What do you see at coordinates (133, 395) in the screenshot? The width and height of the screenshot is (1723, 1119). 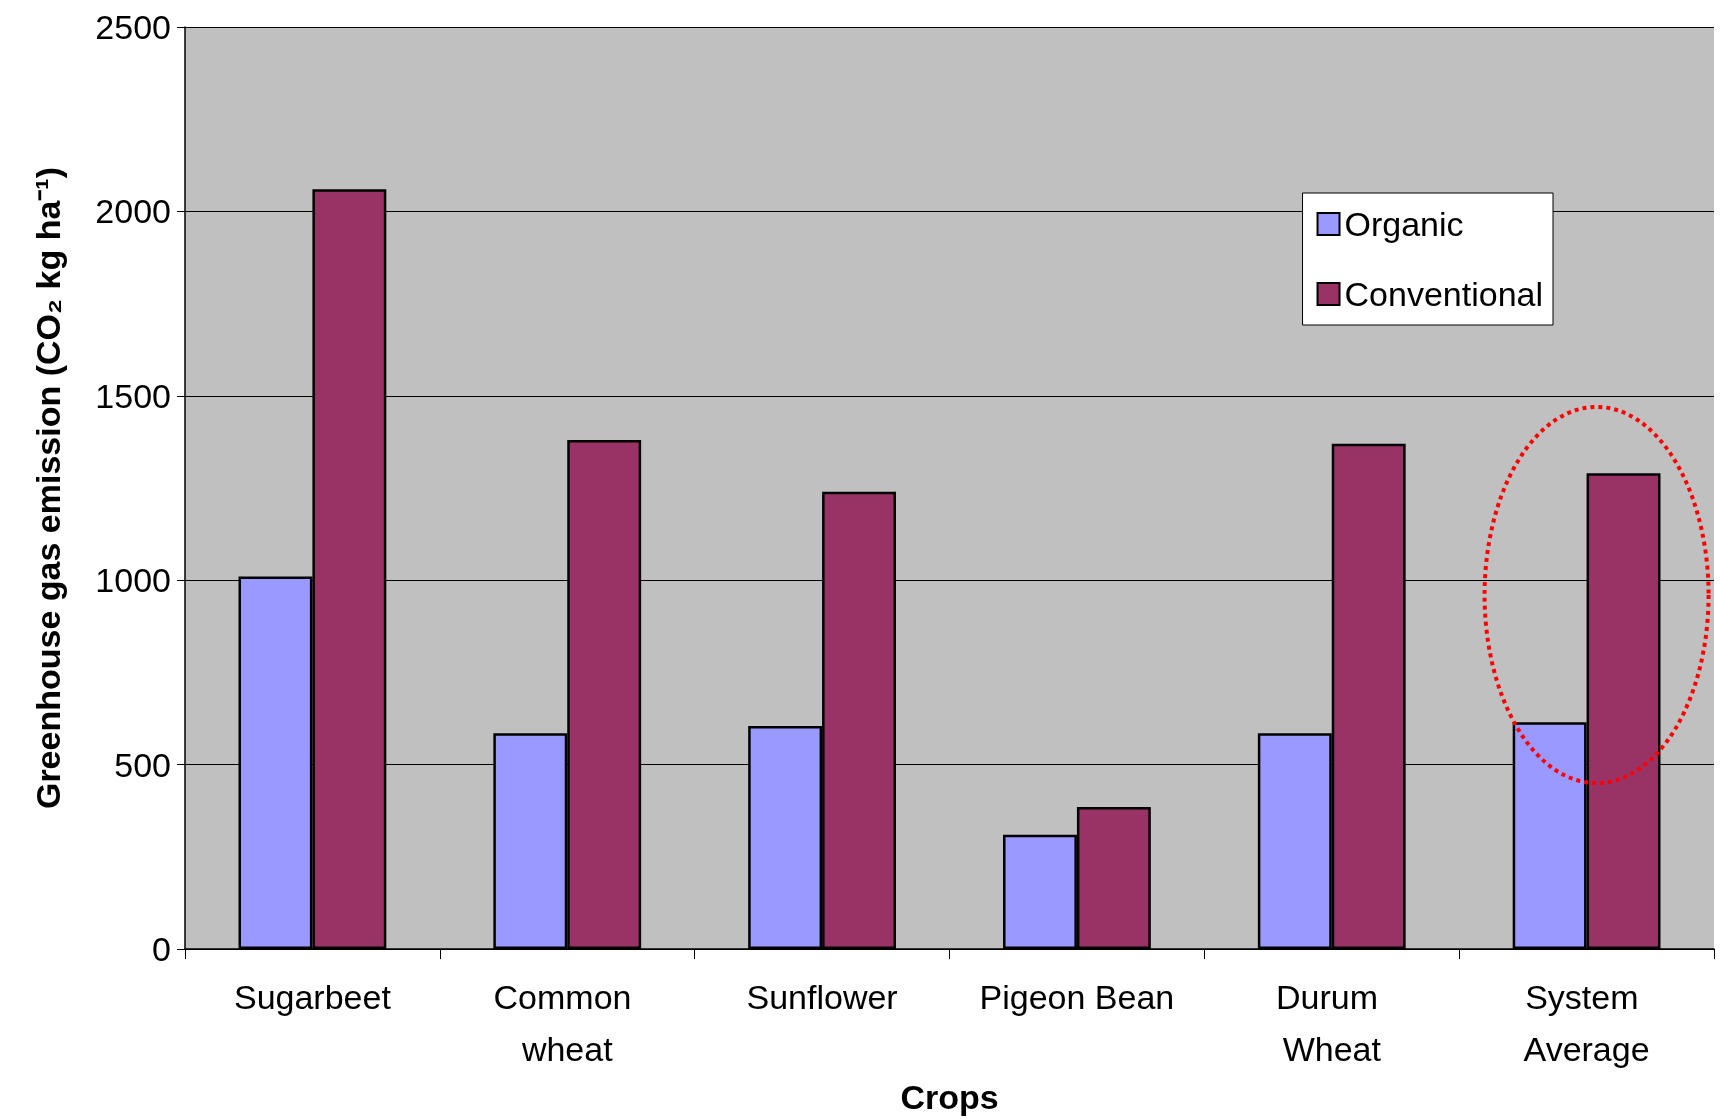 I see `y-tick-label: 1500` at bounding box center [133, 395].